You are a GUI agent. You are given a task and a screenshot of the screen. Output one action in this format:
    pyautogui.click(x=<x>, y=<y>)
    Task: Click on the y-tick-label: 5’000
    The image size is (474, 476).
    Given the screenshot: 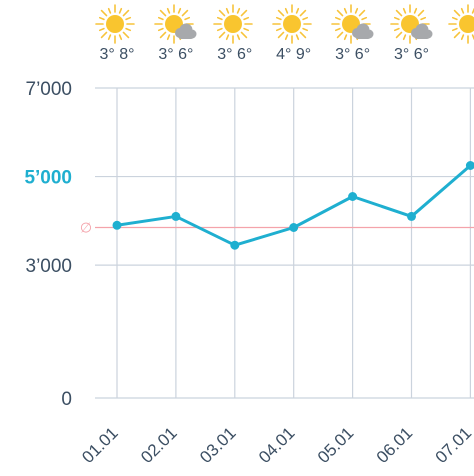 What is the action you would take?
    pyautogui.click(x=48, y=178)
    